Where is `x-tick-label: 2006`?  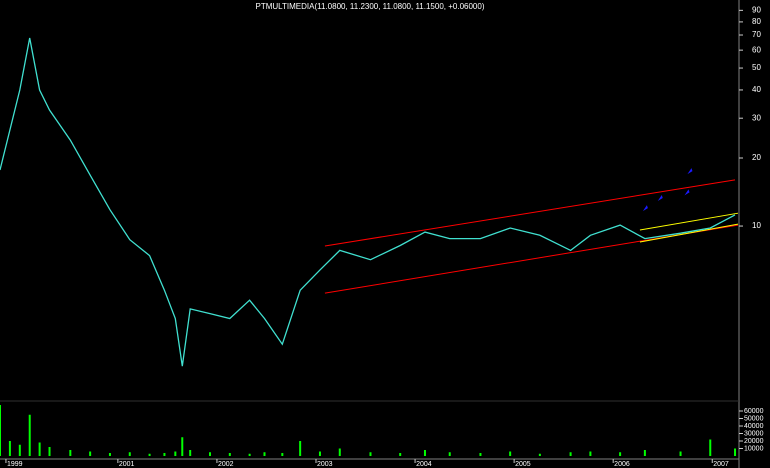 x-tick-label: 2006 is located at coordinates (622, 464).